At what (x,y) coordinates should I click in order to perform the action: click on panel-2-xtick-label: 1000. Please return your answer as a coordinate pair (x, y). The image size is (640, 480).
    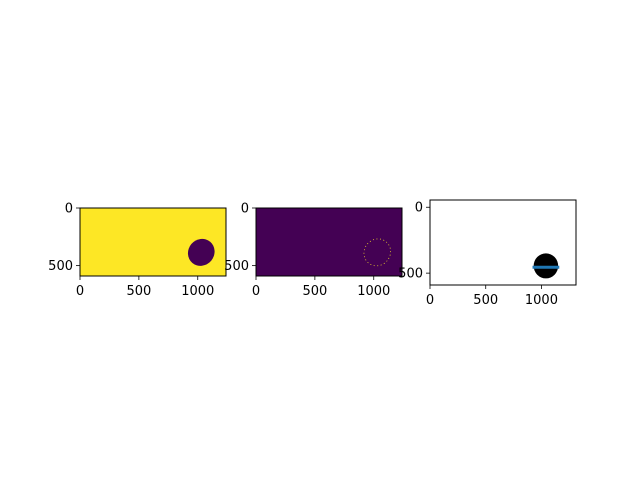
    Looking at the image, I should click on (373, 291).